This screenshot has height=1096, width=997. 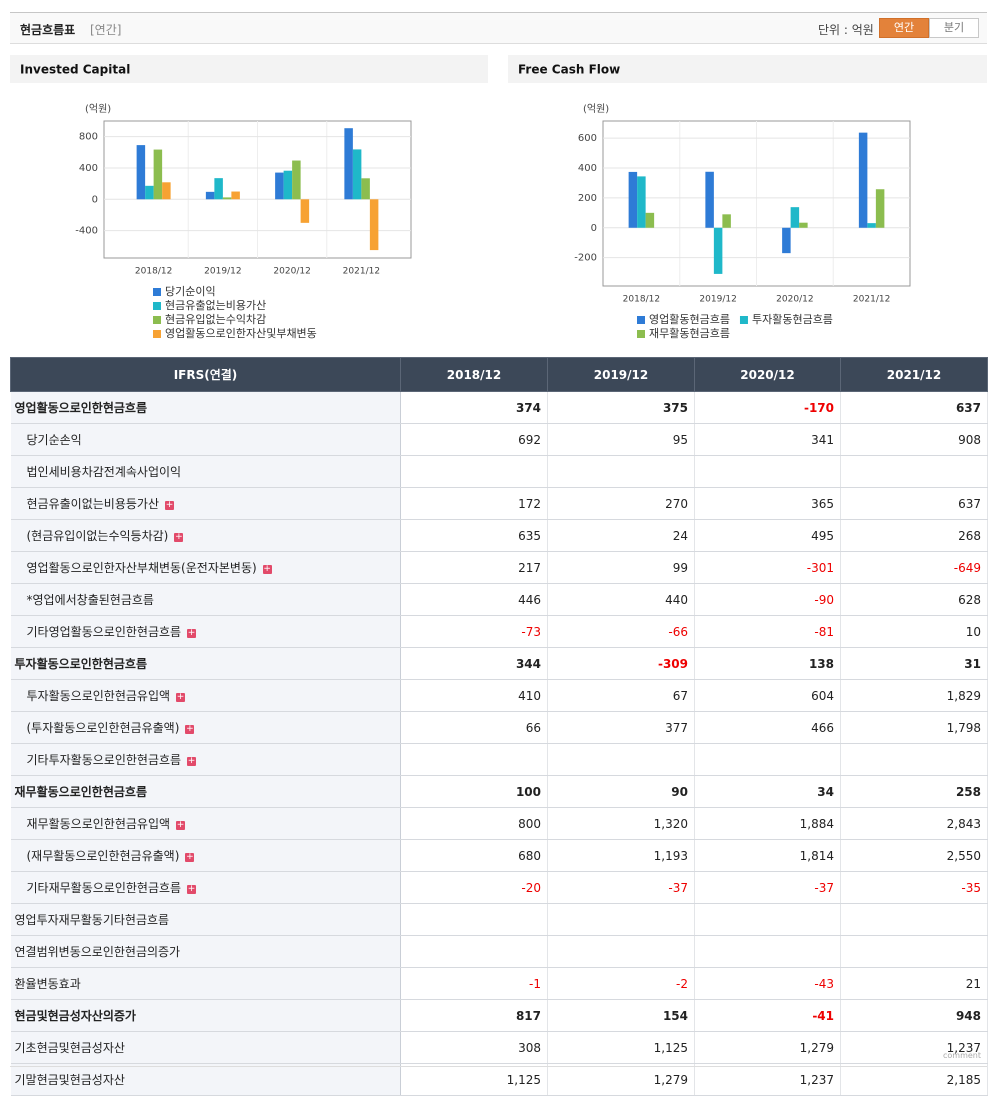 I want to click on value-cell: 154, so click(x=621, y=1015).